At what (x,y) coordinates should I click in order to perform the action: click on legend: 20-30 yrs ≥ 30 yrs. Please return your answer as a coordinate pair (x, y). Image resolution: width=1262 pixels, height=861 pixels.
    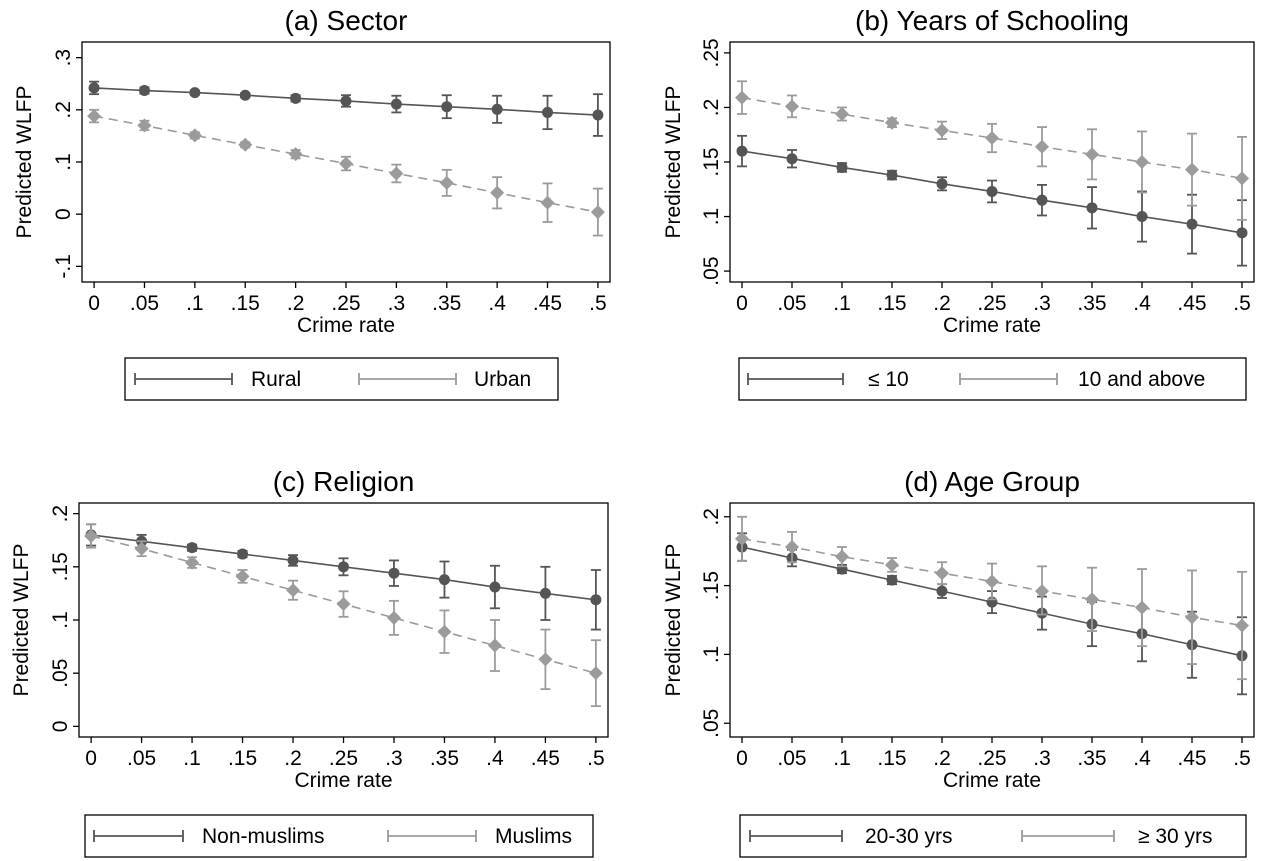
    Looking at the image, I should click on (993, 836).